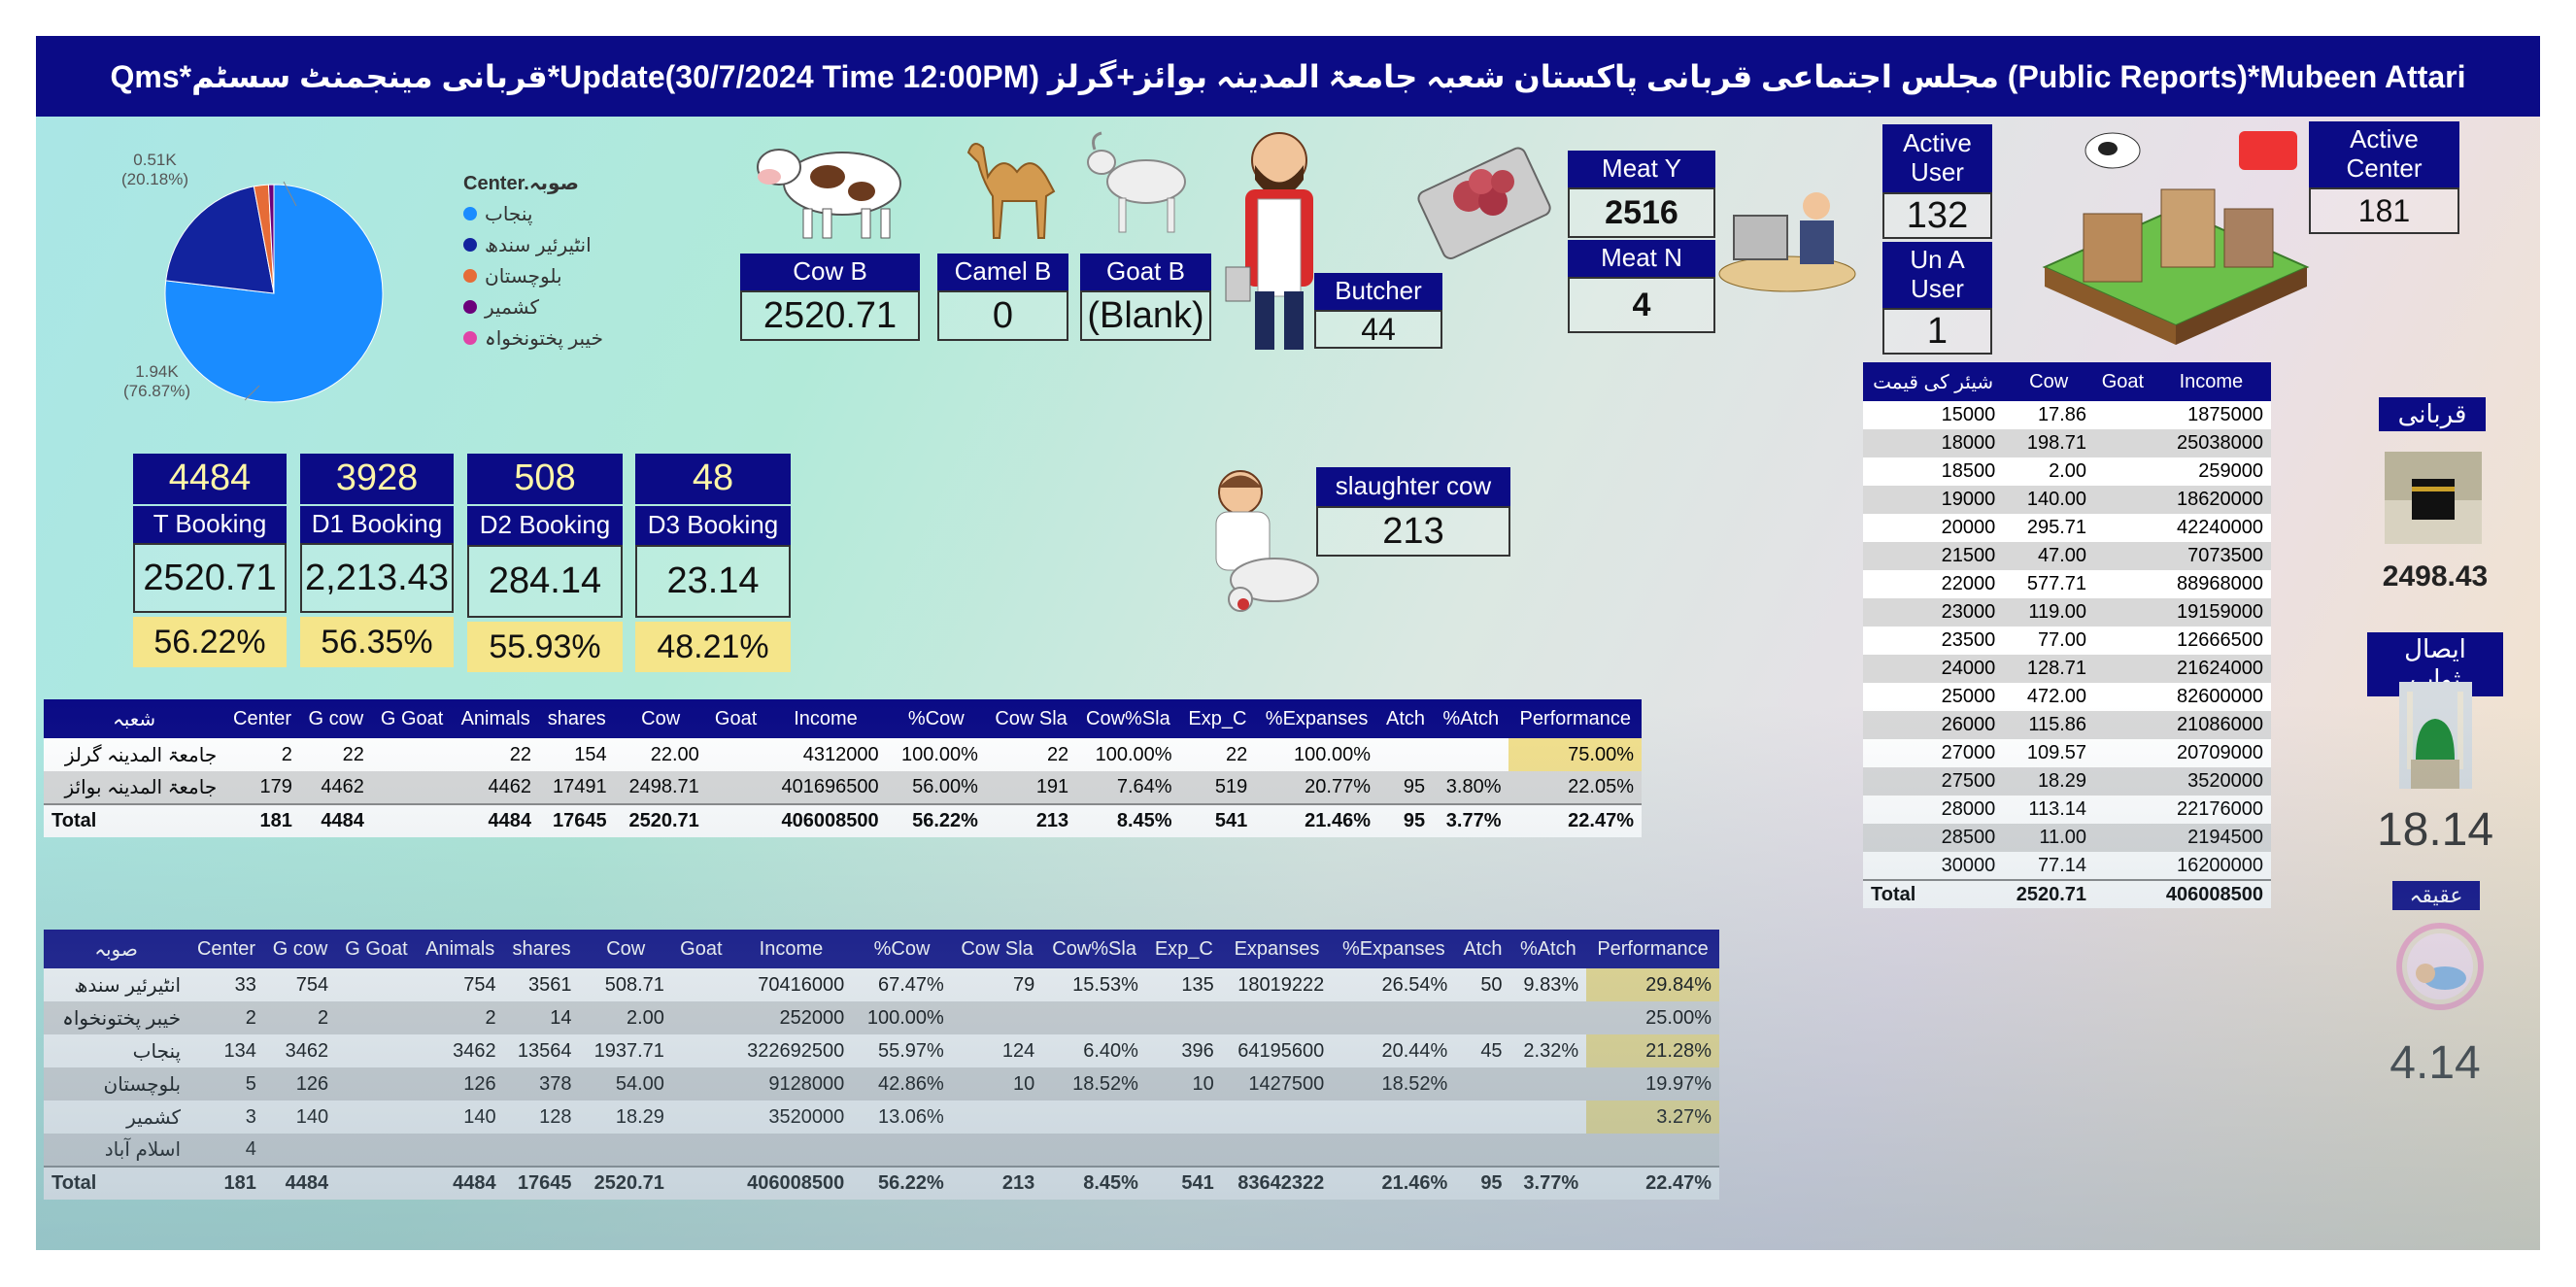  Describe the element at coordinates (2067, 781) in the screenshot. I see `table-row: 27500 18.29 3520000` at that location.